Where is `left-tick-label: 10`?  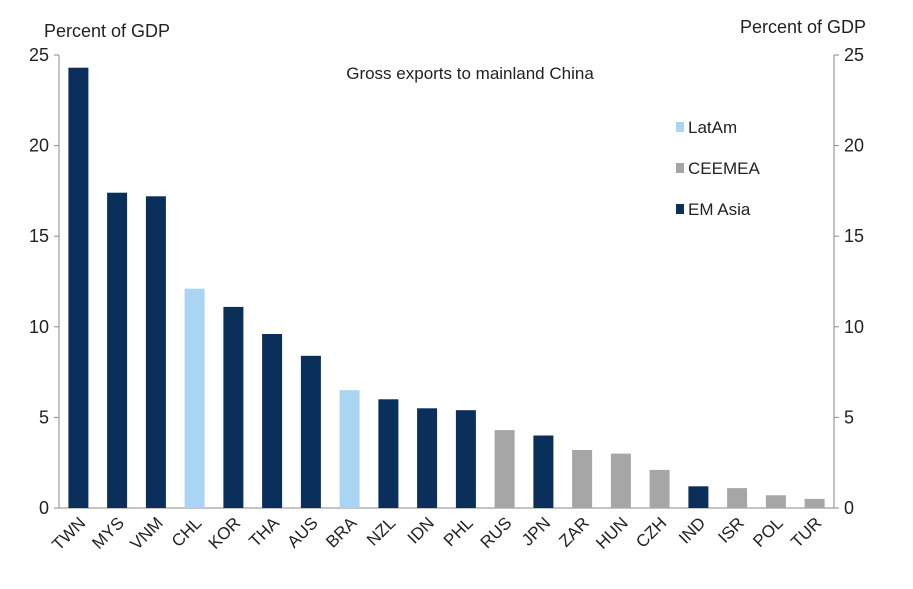 left-tick-label: 10 is located at coordinates (39, 327).